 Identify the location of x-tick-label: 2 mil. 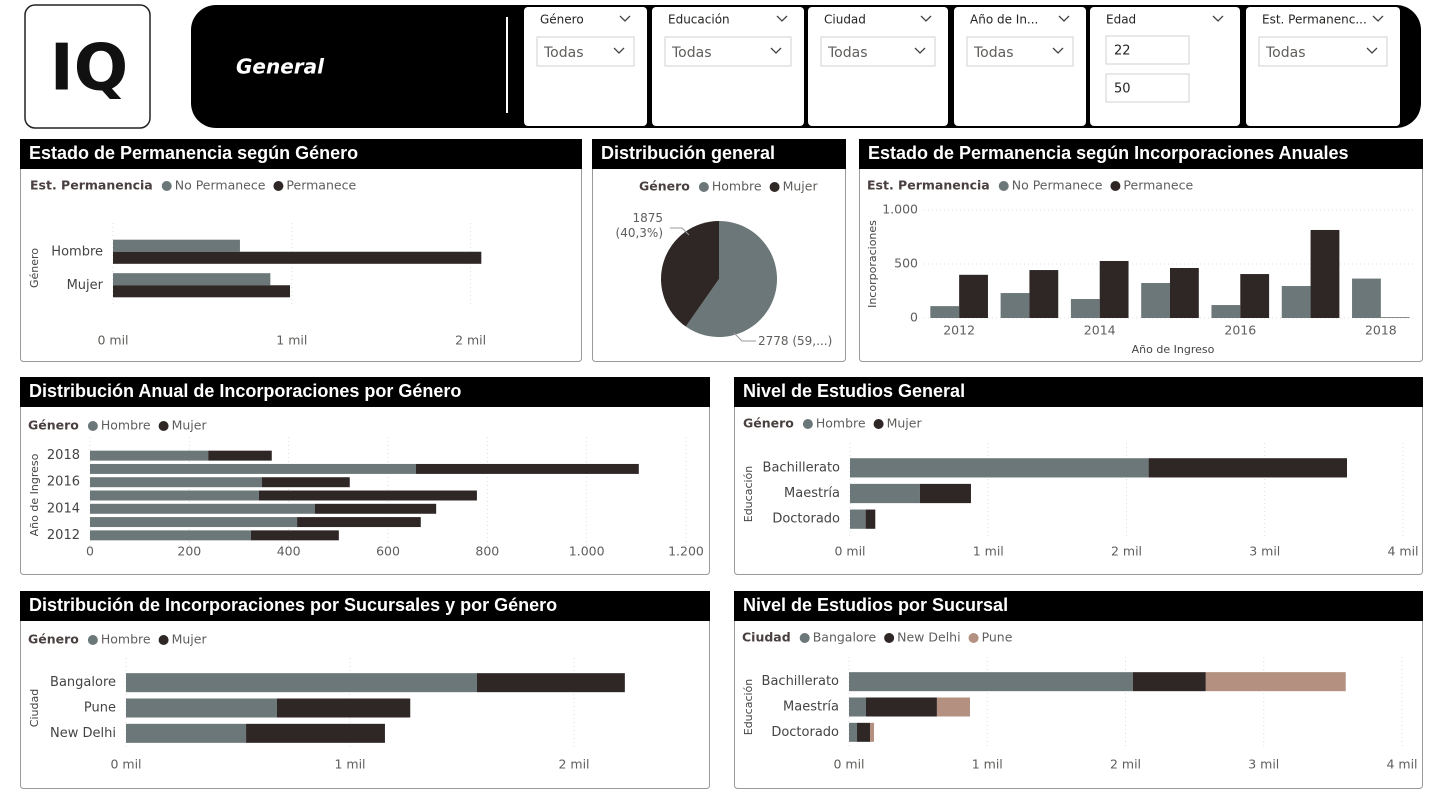
(1126, 551).